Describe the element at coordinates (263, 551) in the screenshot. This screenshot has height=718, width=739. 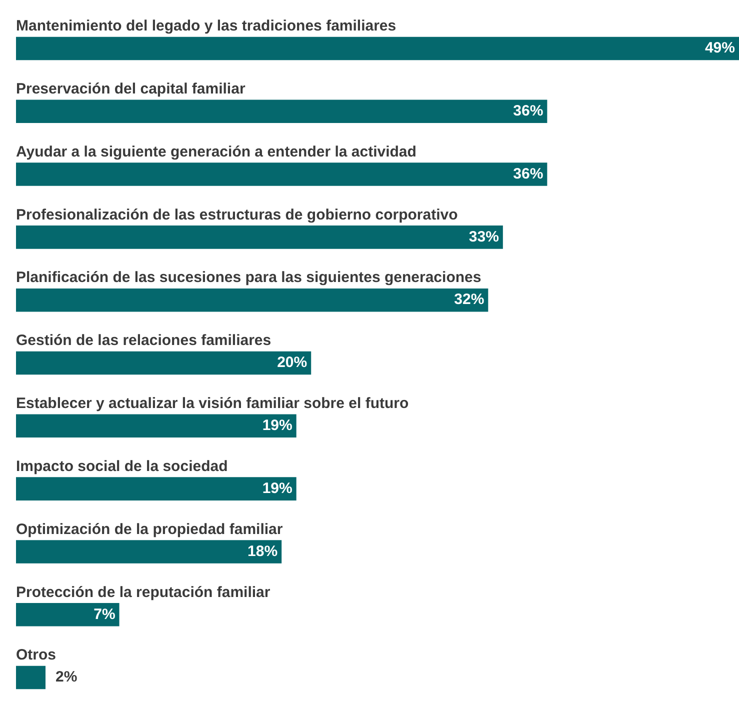
I see `data-label: 18%` at that location.